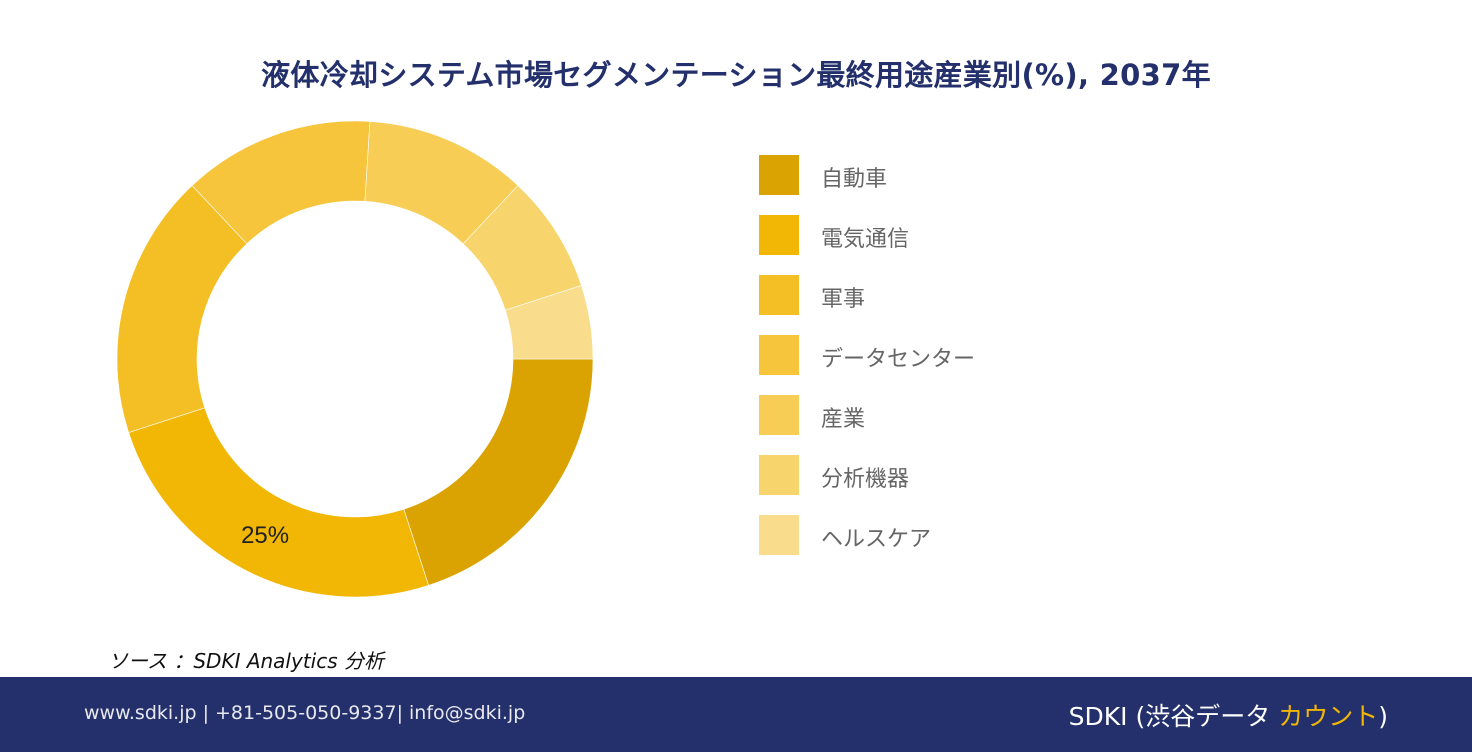 Image resolution: width=1472 pixels, height=752 pixels. Describe the element at coordinates (865, 239) in the screenshot. I see `legend-label: 電気通信` at that location.